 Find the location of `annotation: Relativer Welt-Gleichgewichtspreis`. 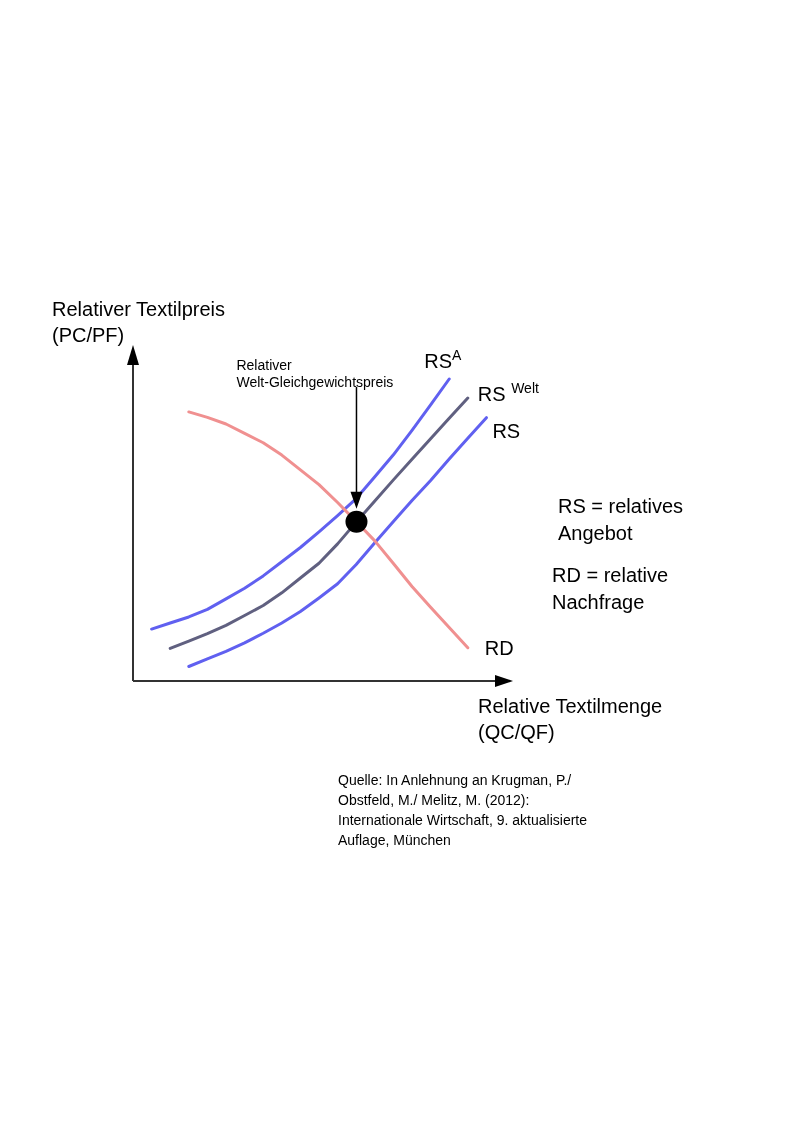

annotation: Relativer Welt-Gleichgewichtspreis is located at coordinates (315, 373).